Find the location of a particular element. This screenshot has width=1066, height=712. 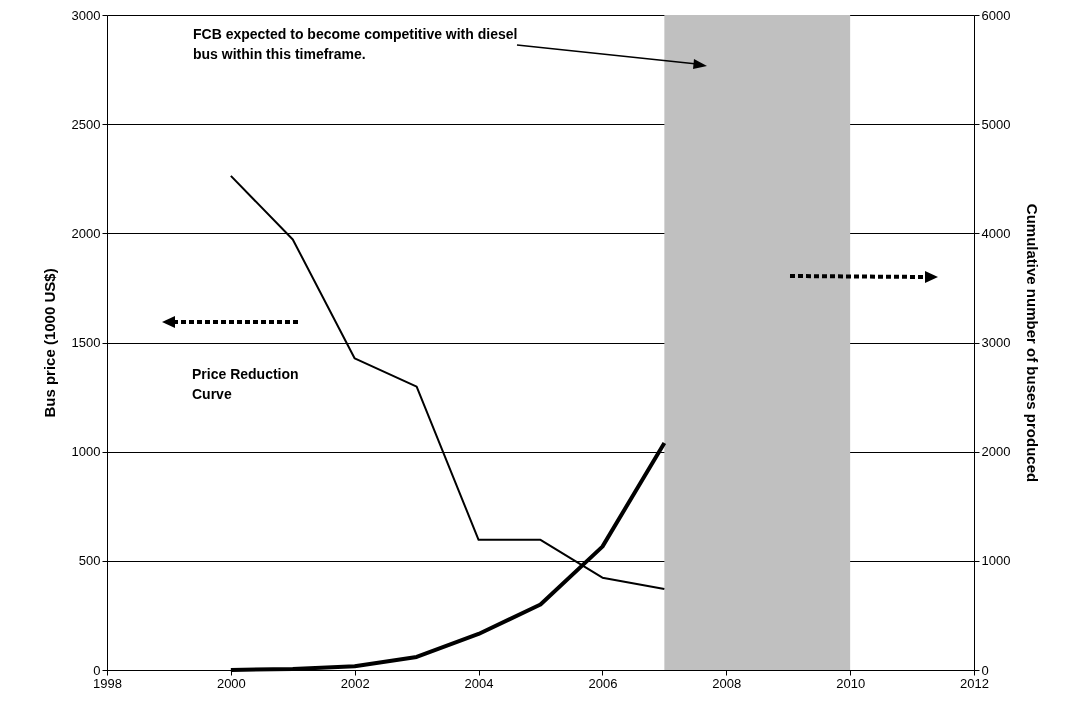

y2-axis-title: Cumulative number of buses produced is located at coordinates (1033, 343).